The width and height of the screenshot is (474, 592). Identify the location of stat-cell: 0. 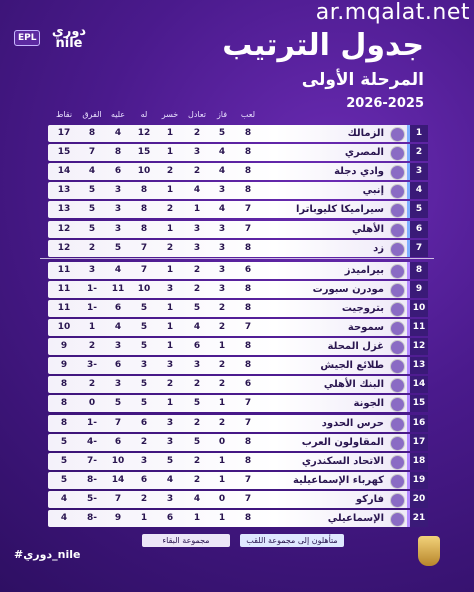
(222, 498).